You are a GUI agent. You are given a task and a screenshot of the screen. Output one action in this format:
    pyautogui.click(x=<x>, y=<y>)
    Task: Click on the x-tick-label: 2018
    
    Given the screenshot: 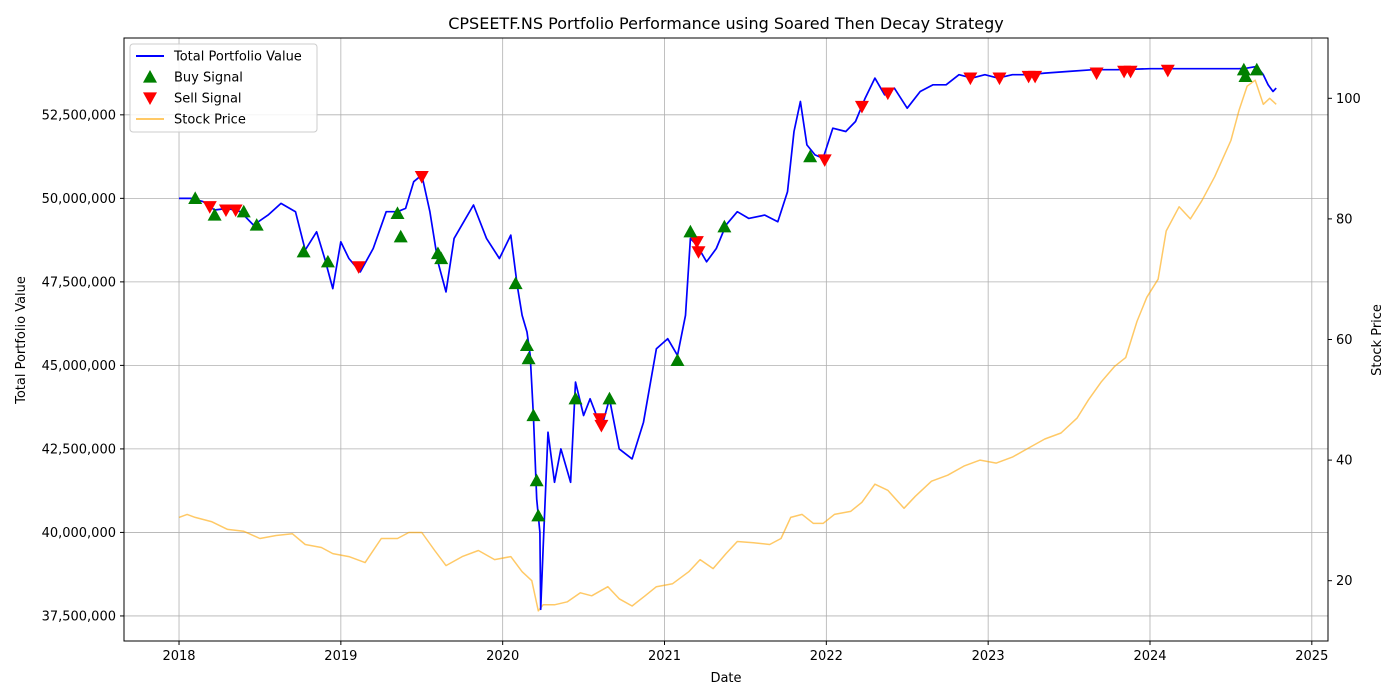 What is the action you would take?
    pyautogui.click(x=178, y=656)
    